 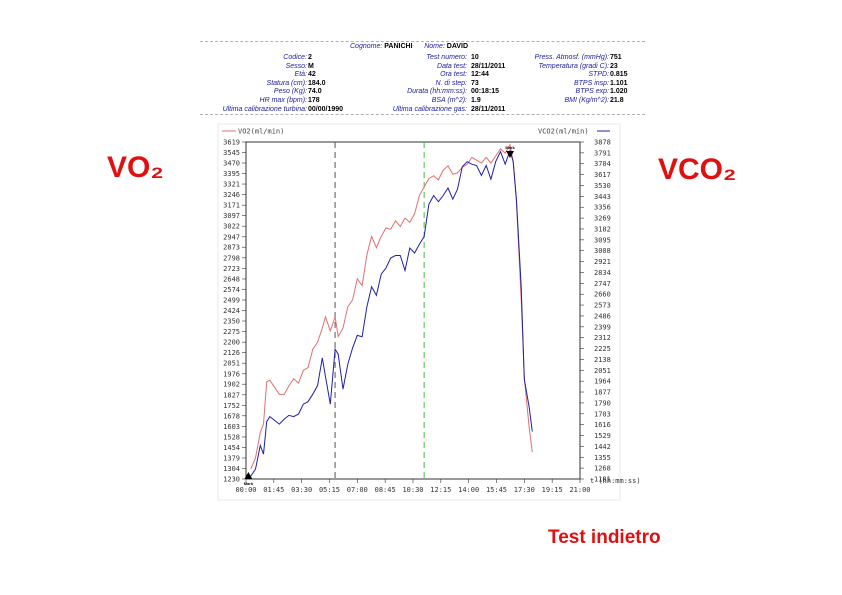 What do you see at coordinates (231, 480) in the screenshot?
I see `left-tick-label: 1230` at bounding box center [231, 480].